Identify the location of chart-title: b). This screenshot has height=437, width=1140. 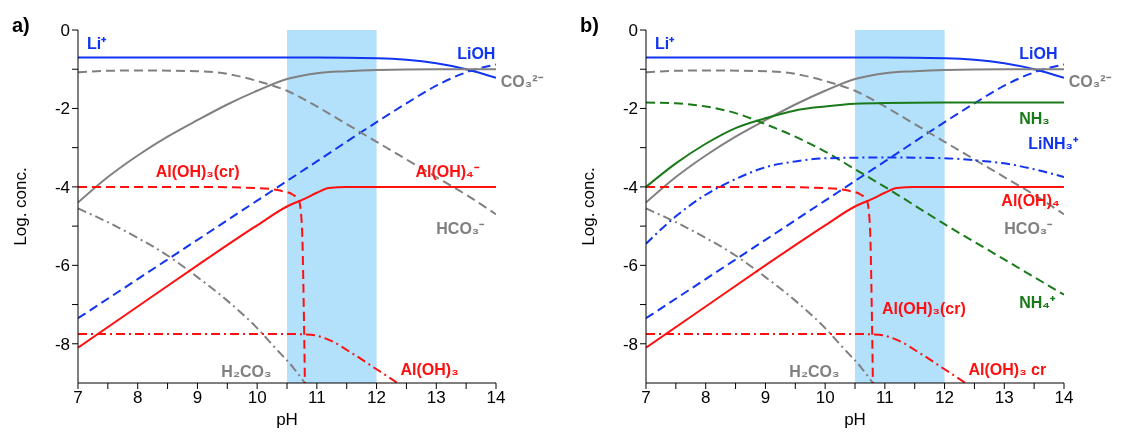
(589, 25).